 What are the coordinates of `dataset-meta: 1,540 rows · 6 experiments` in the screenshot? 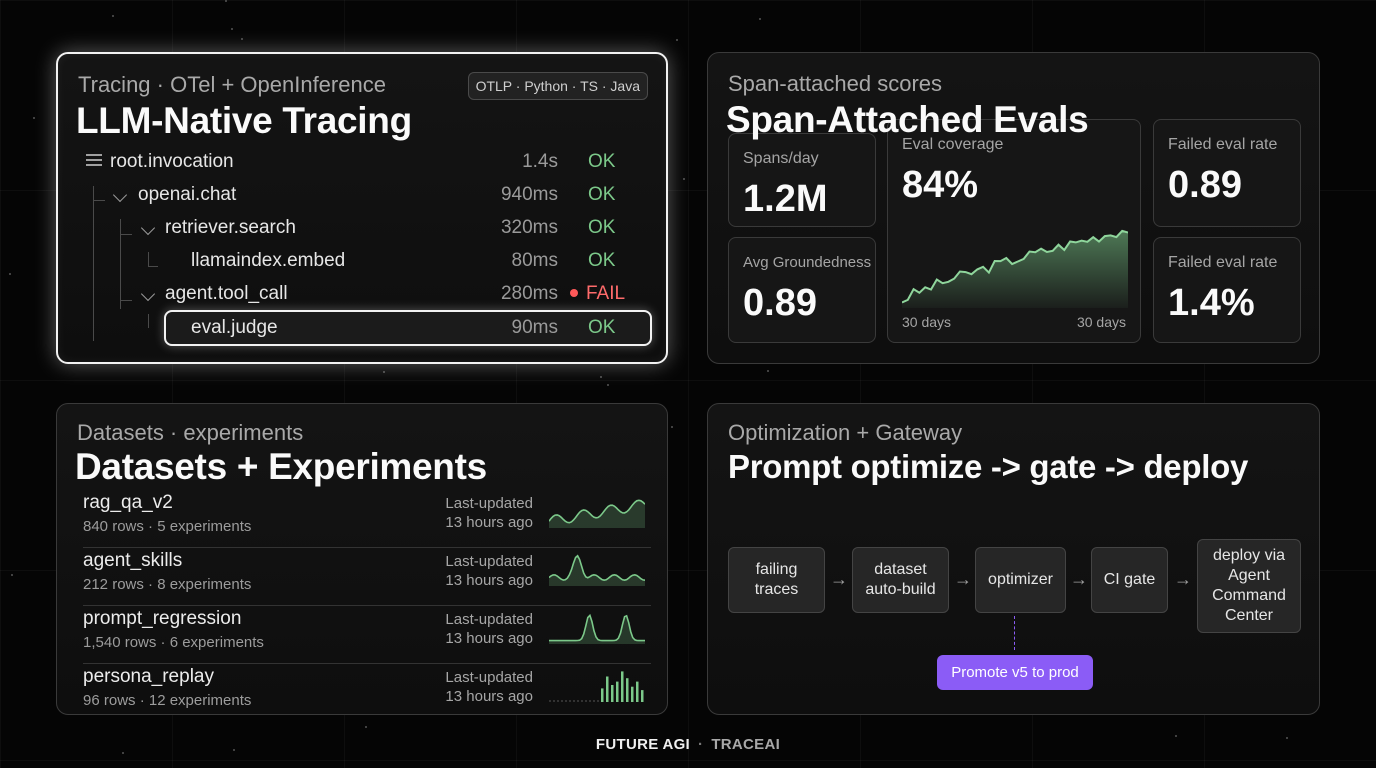 It's located at (173, 642).